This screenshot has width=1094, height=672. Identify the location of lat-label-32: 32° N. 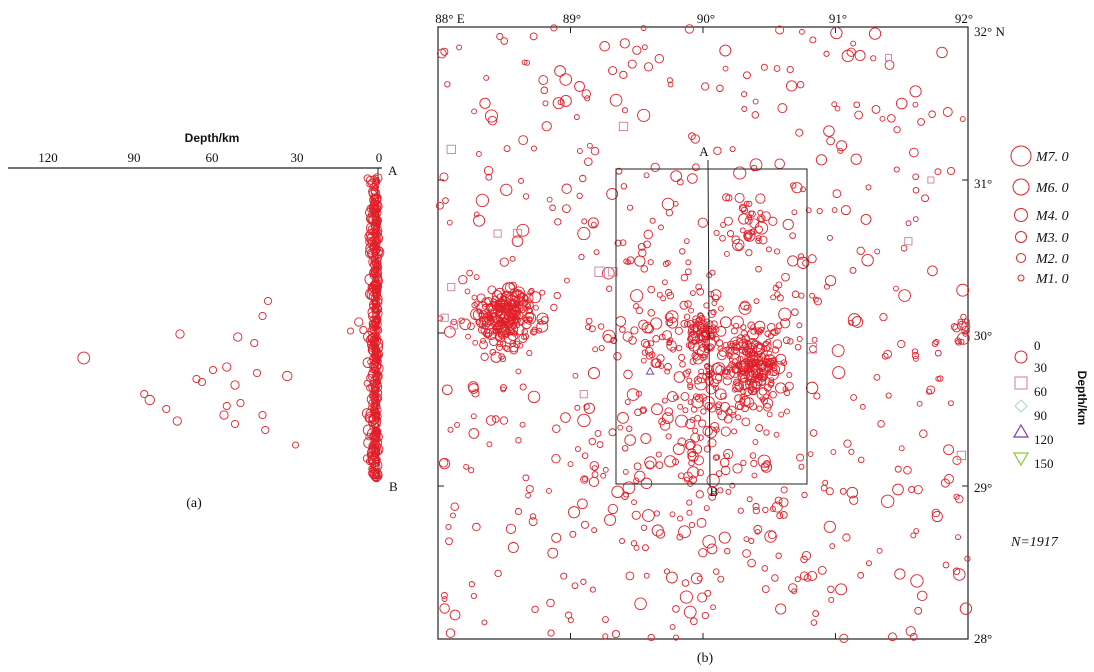
(989, 31).